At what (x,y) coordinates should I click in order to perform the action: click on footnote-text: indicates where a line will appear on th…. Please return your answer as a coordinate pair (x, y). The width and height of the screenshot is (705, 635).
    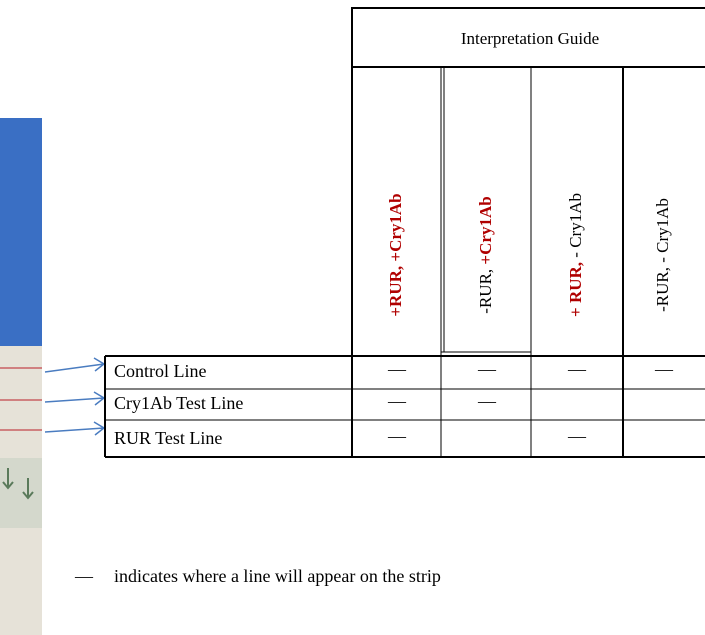
    Looking at the image, I should click on (277, 576).